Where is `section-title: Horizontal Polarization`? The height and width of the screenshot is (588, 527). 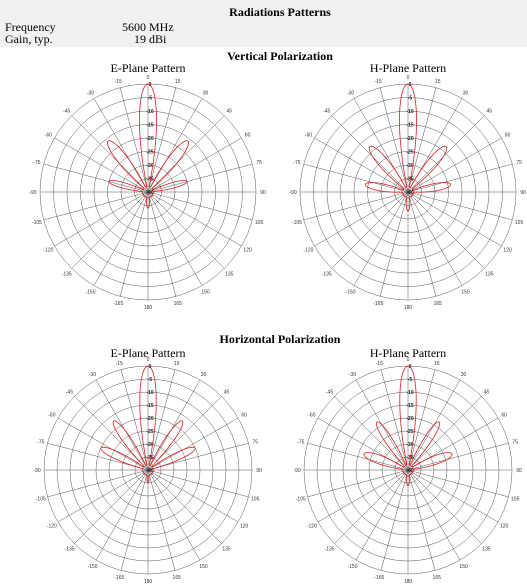 section-title: Horizontal Polarization is located at coordinates (280, 339).